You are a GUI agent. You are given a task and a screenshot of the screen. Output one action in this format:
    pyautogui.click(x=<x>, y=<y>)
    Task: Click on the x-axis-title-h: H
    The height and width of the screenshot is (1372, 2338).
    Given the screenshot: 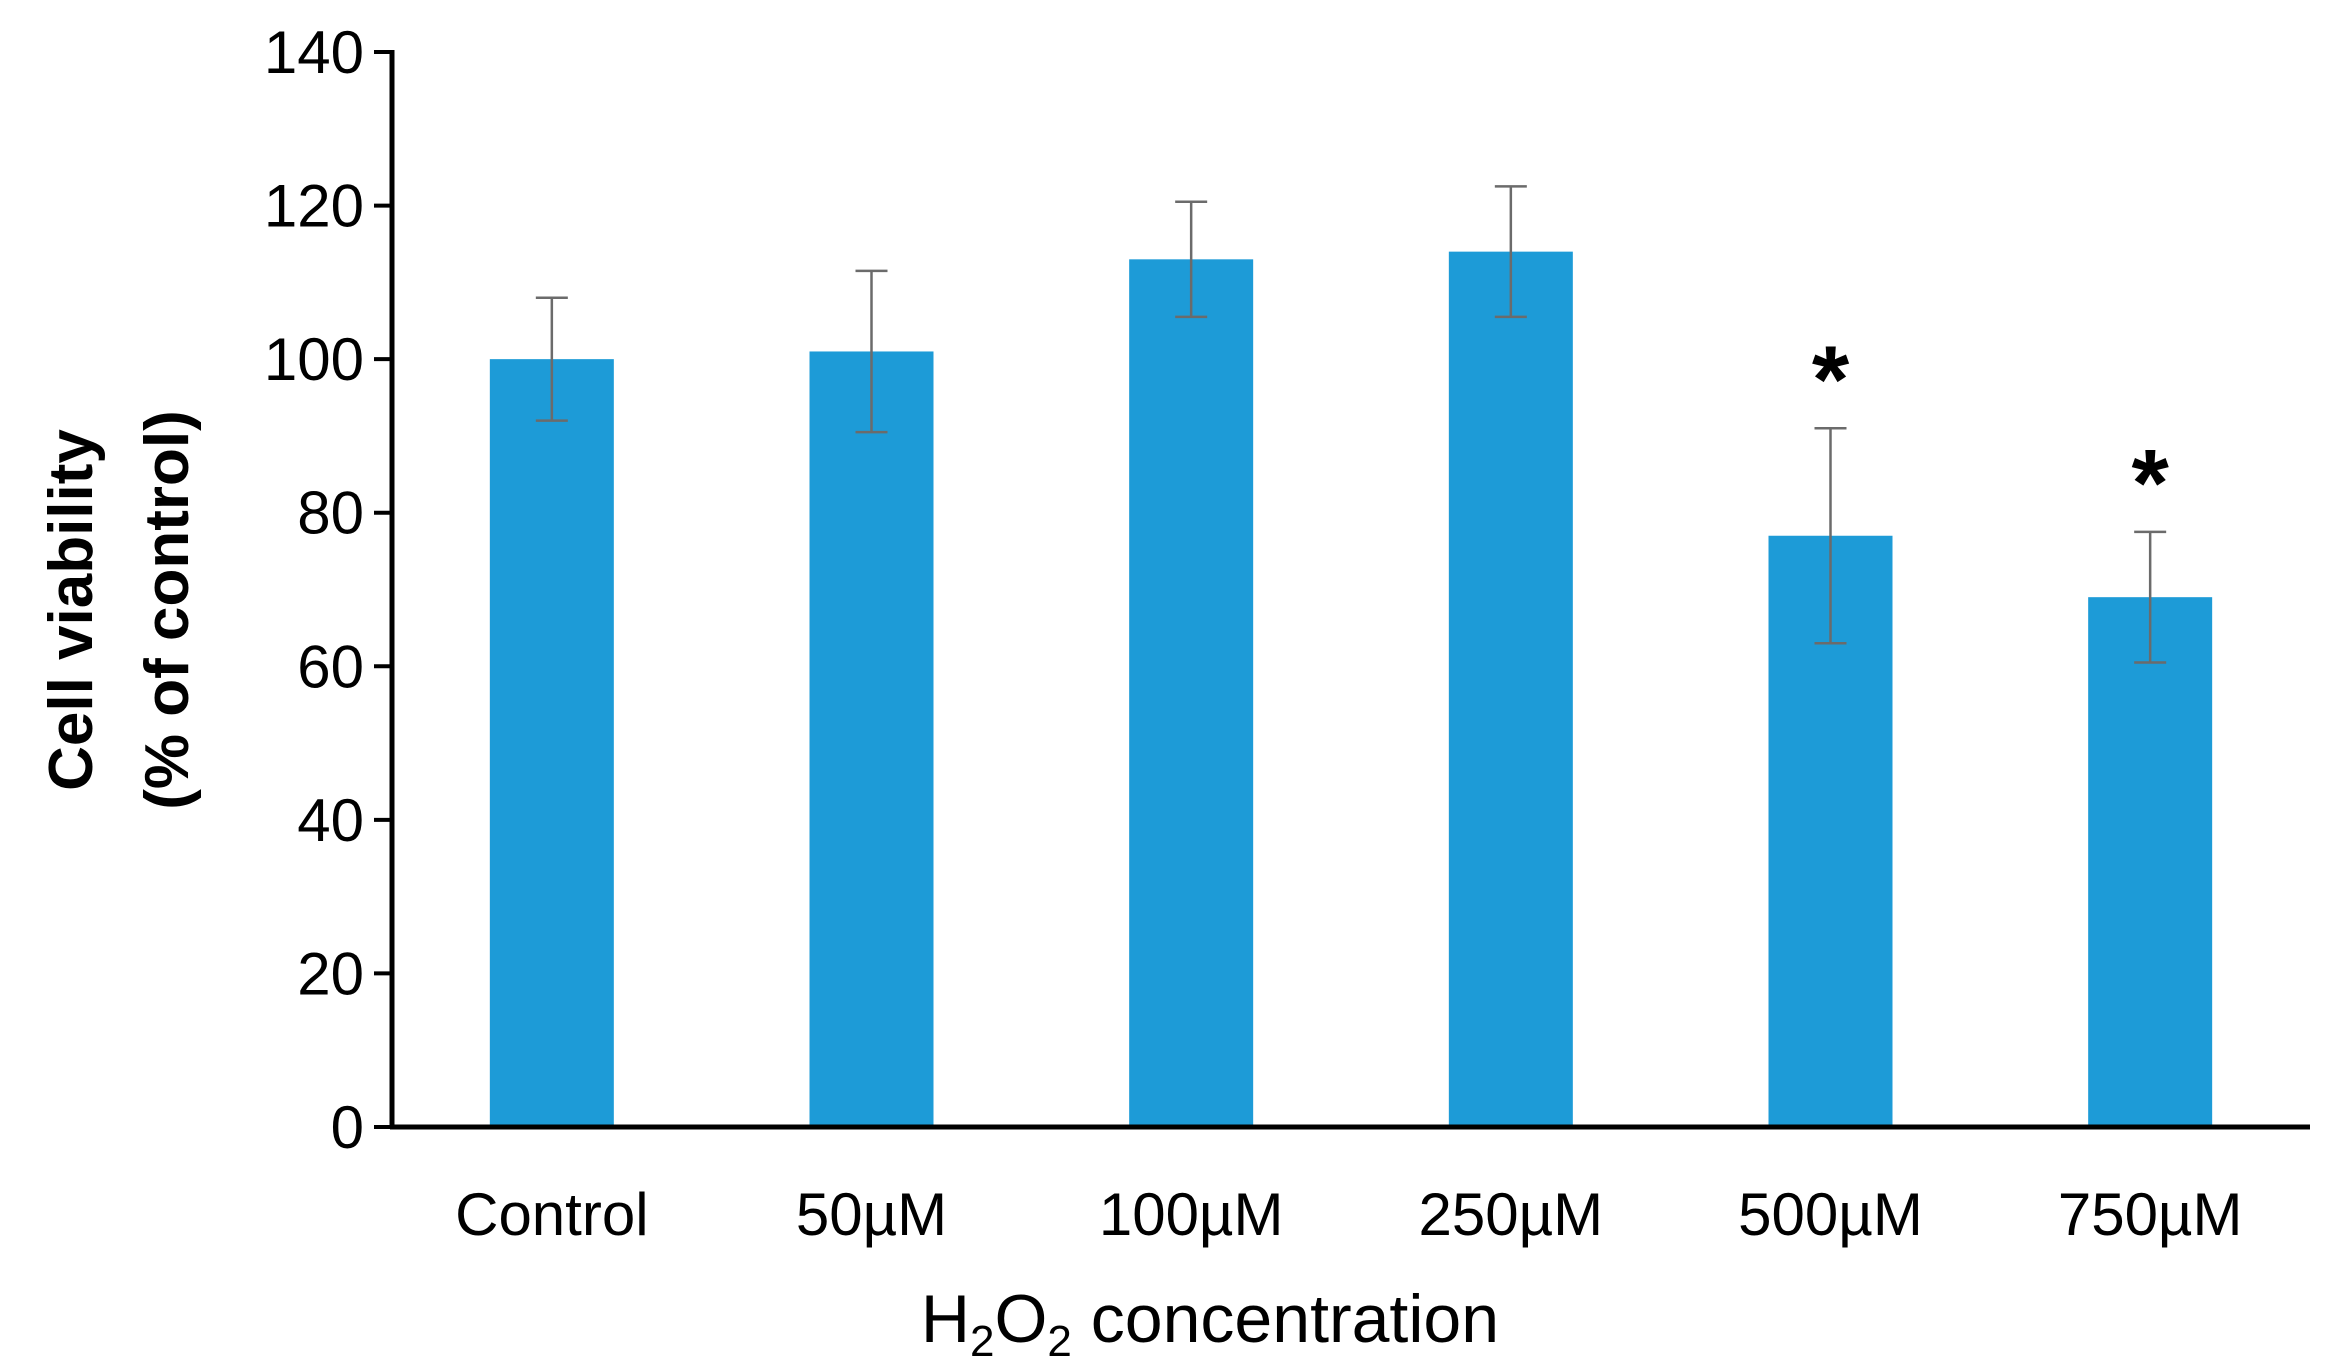 What is the action you would take?
    pyautogui.click(x=945, y=1319)
    